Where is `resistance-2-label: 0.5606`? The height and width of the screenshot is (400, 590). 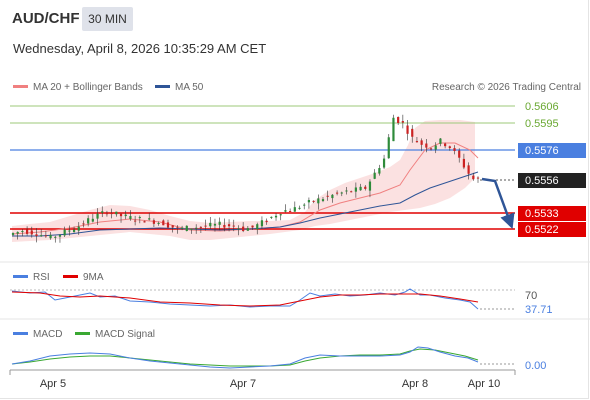 resistance-2-label: 0.5606 is located at coordinates (542, 107).